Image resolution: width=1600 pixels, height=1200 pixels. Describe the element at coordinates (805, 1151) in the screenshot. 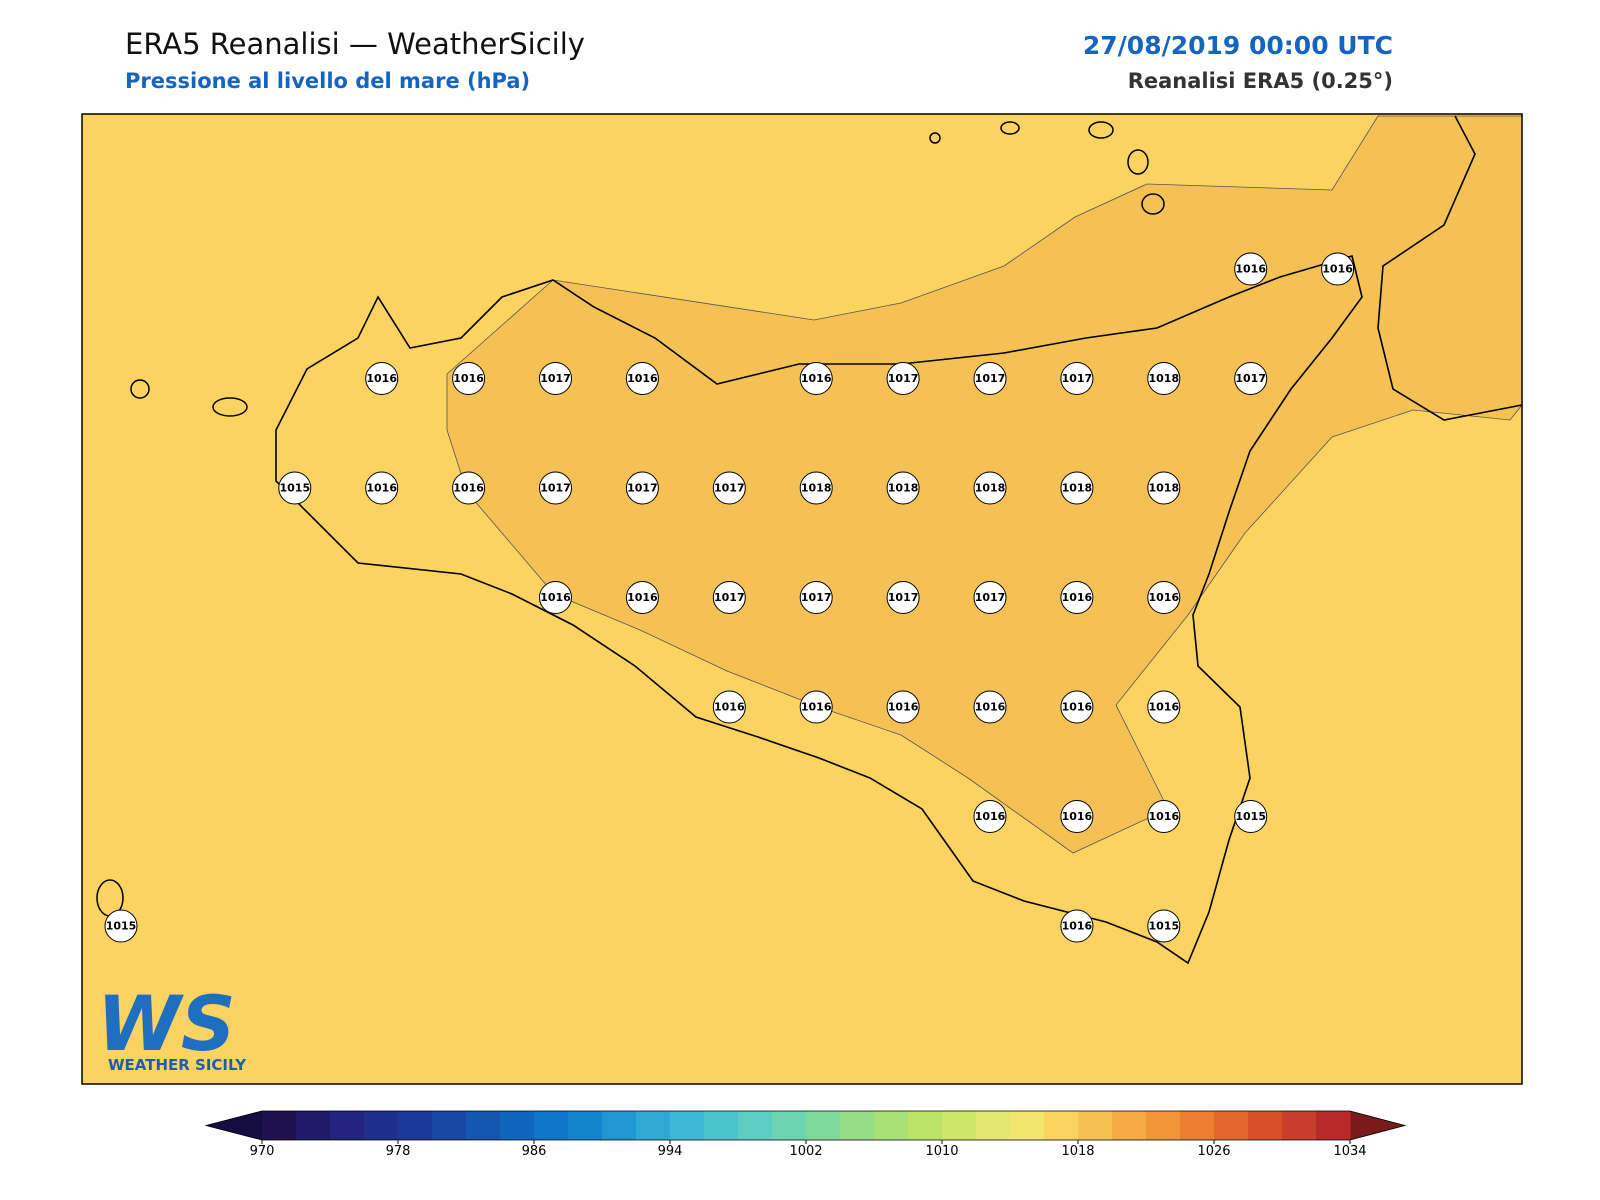

I see `colorbar-tick-label: 1002` at that location.